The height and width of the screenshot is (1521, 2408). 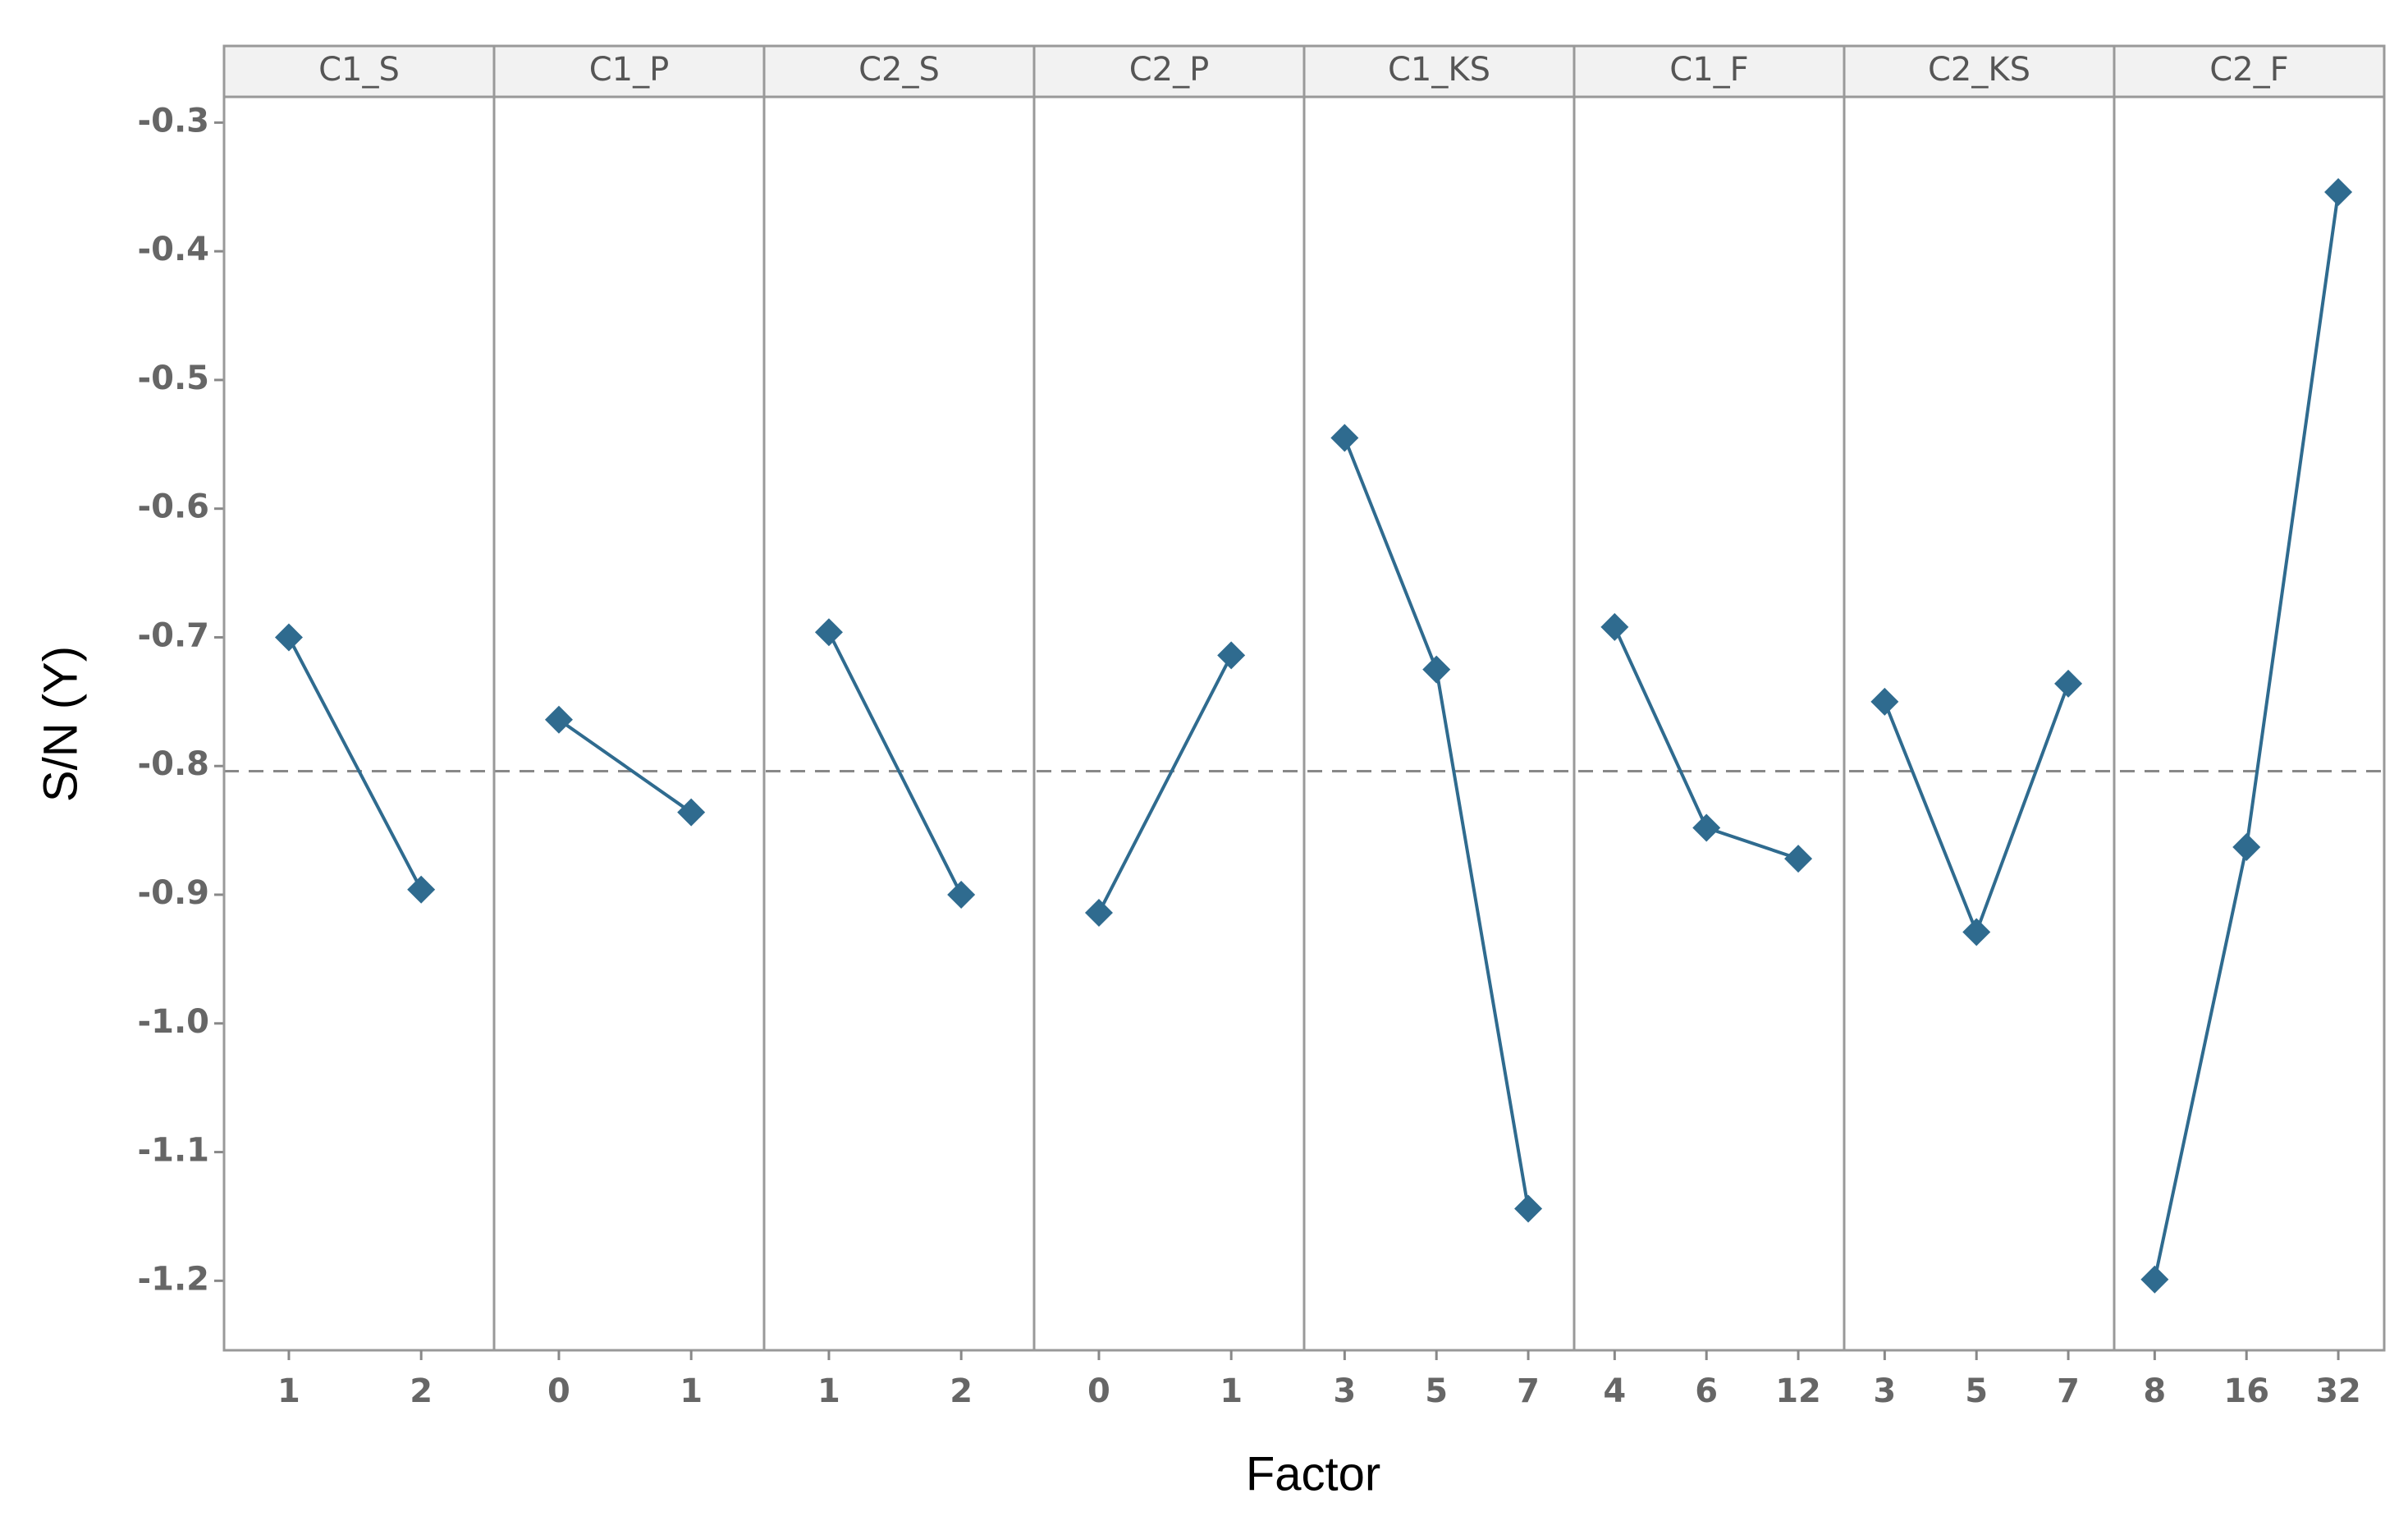 What do you see at coordinates (1614, 1391) in the screenshot?
I see `x-tick-label: 4` at bounding box center [1614, 1391].